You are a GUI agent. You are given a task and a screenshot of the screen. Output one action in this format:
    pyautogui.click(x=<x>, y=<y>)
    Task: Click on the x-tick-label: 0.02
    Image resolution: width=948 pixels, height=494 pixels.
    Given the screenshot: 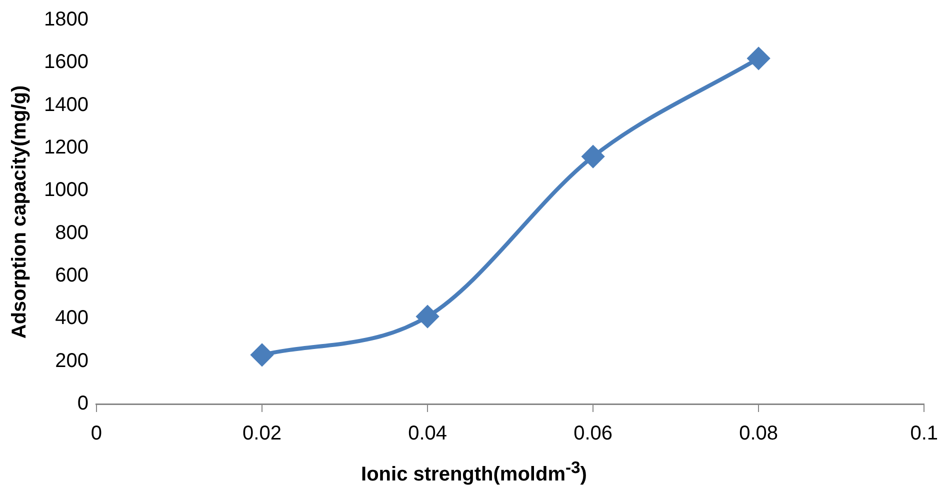 What is the action you would take?
    pyautogui.click(x=262, y=433)
    